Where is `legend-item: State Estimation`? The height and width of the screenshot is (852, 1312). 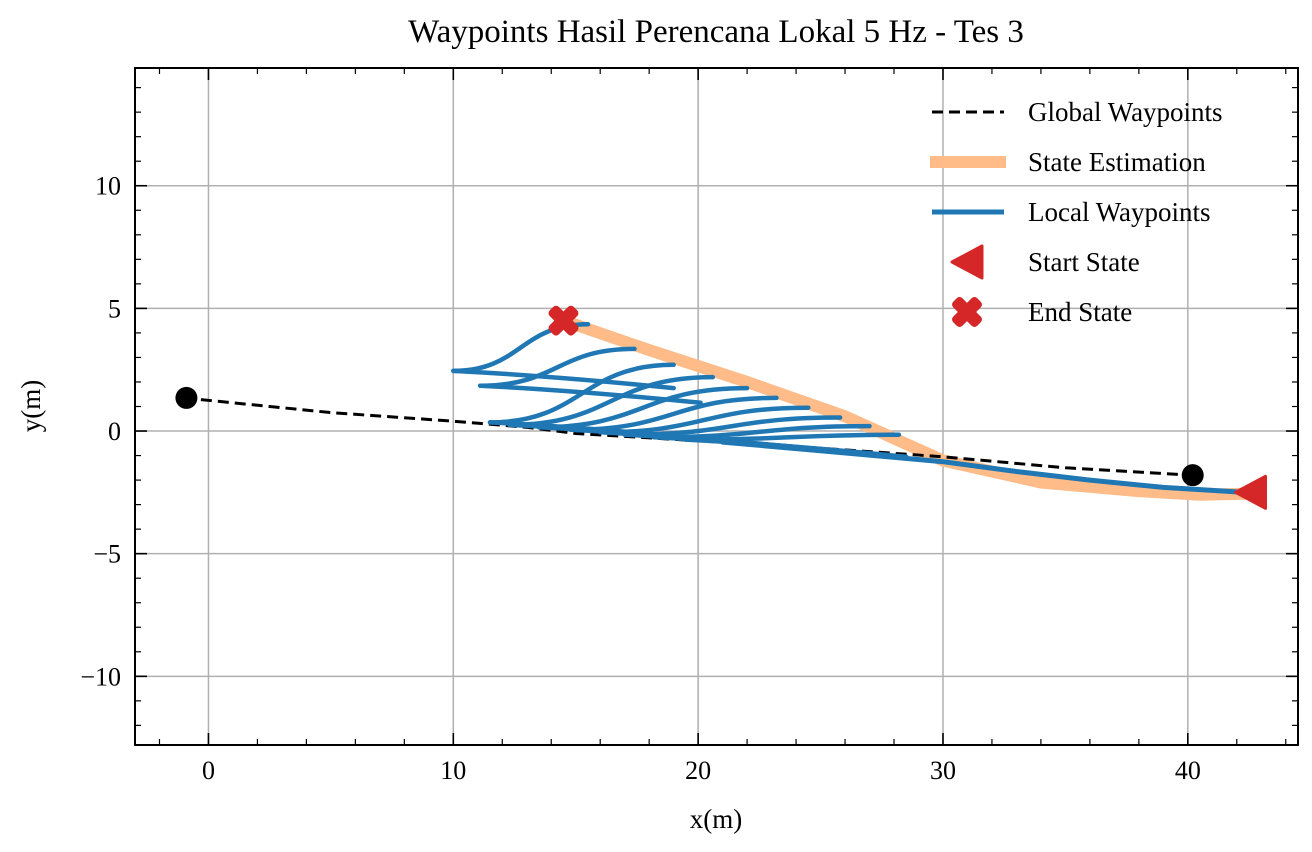 legend-item: State Estimation is located at coordinates (1068, 162).